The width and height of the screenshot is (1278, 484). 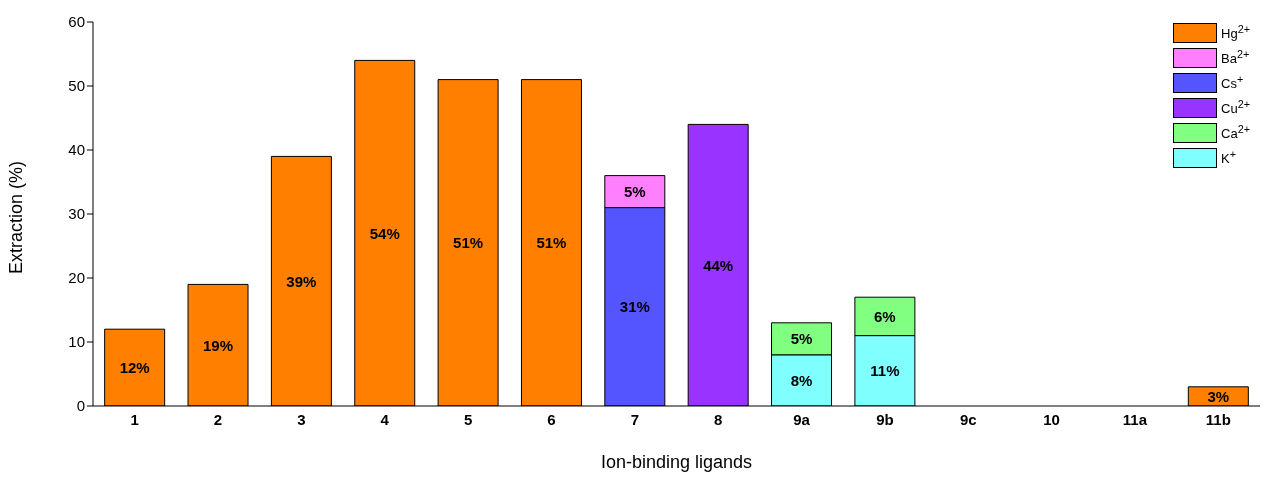 I want to click on data-label: 31%, so click(x=634, y=307).